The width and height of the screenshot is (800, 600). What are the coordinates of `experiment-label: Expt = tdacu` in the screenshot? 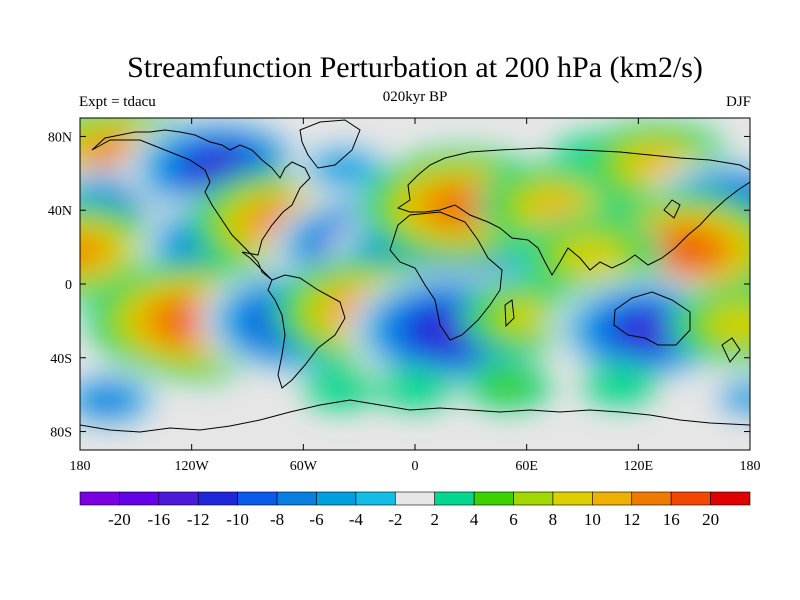 It's located at (117, 102).